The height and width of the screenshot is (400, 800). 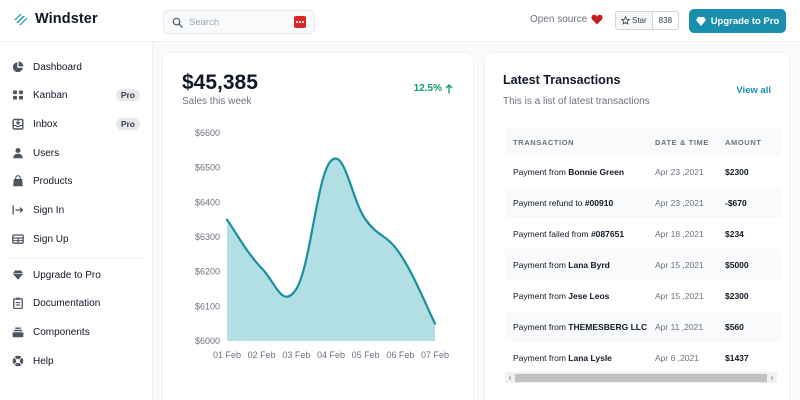 What do you see at coordinates (18, 332) in the screenshot?
I see `collection-icon` at bounding box center [18, 332].